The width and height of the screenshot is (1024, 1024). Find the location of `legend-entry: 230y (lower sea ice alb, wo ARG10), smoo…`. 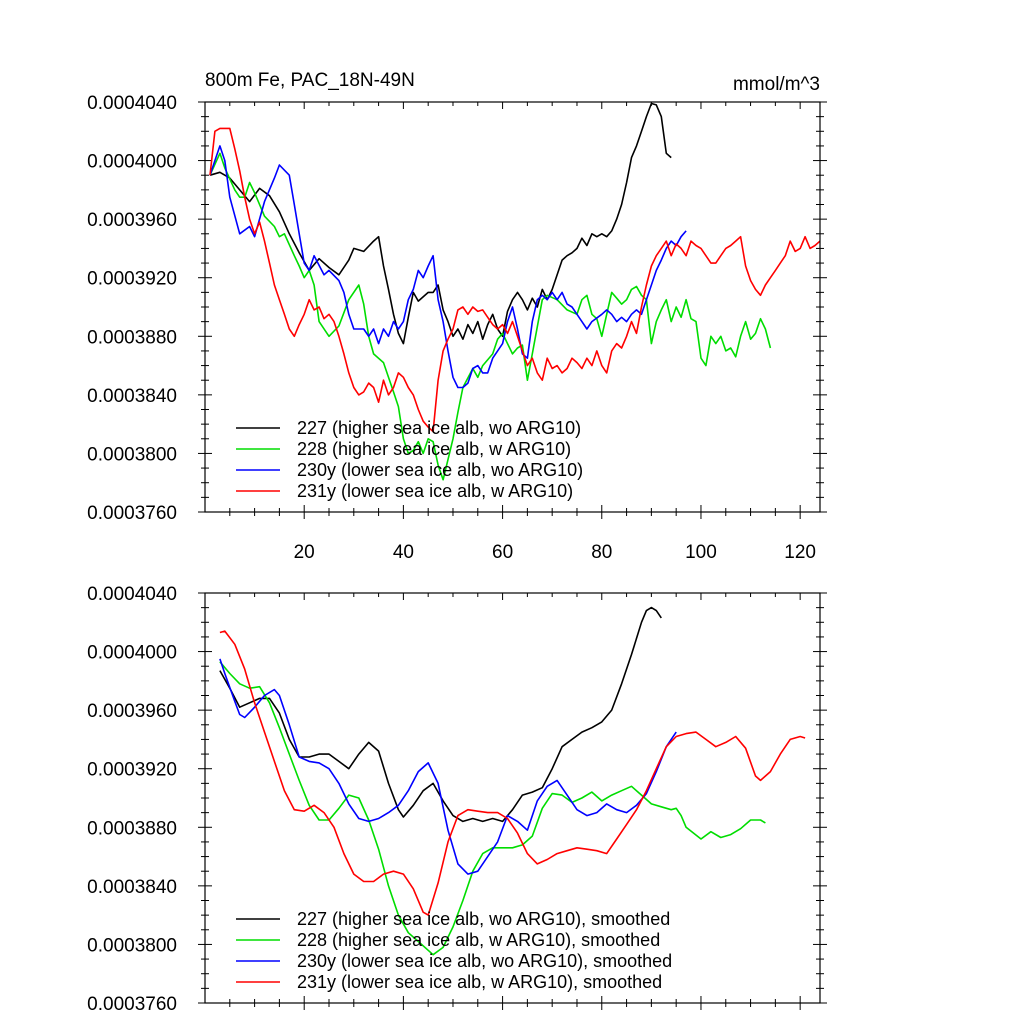

legend-entry: 230y (lower sea ice alb, wo ARG10), smoo… is located at coordinates (484, 961).